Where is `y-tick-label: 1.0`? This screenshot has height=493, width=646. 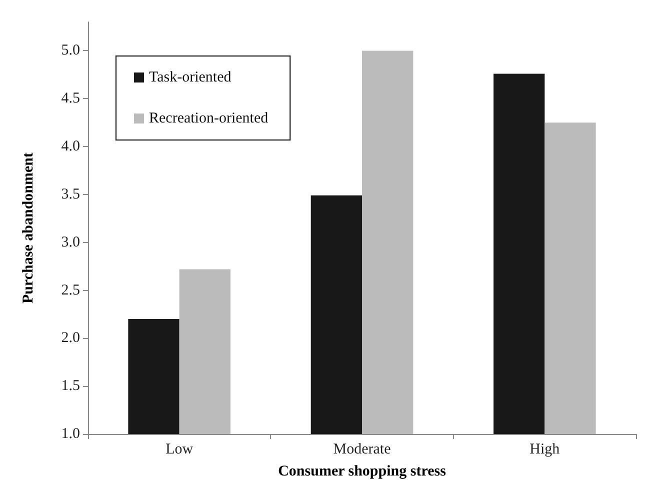 y-tick-label: 1.0 is located at coordinates (70, 434).